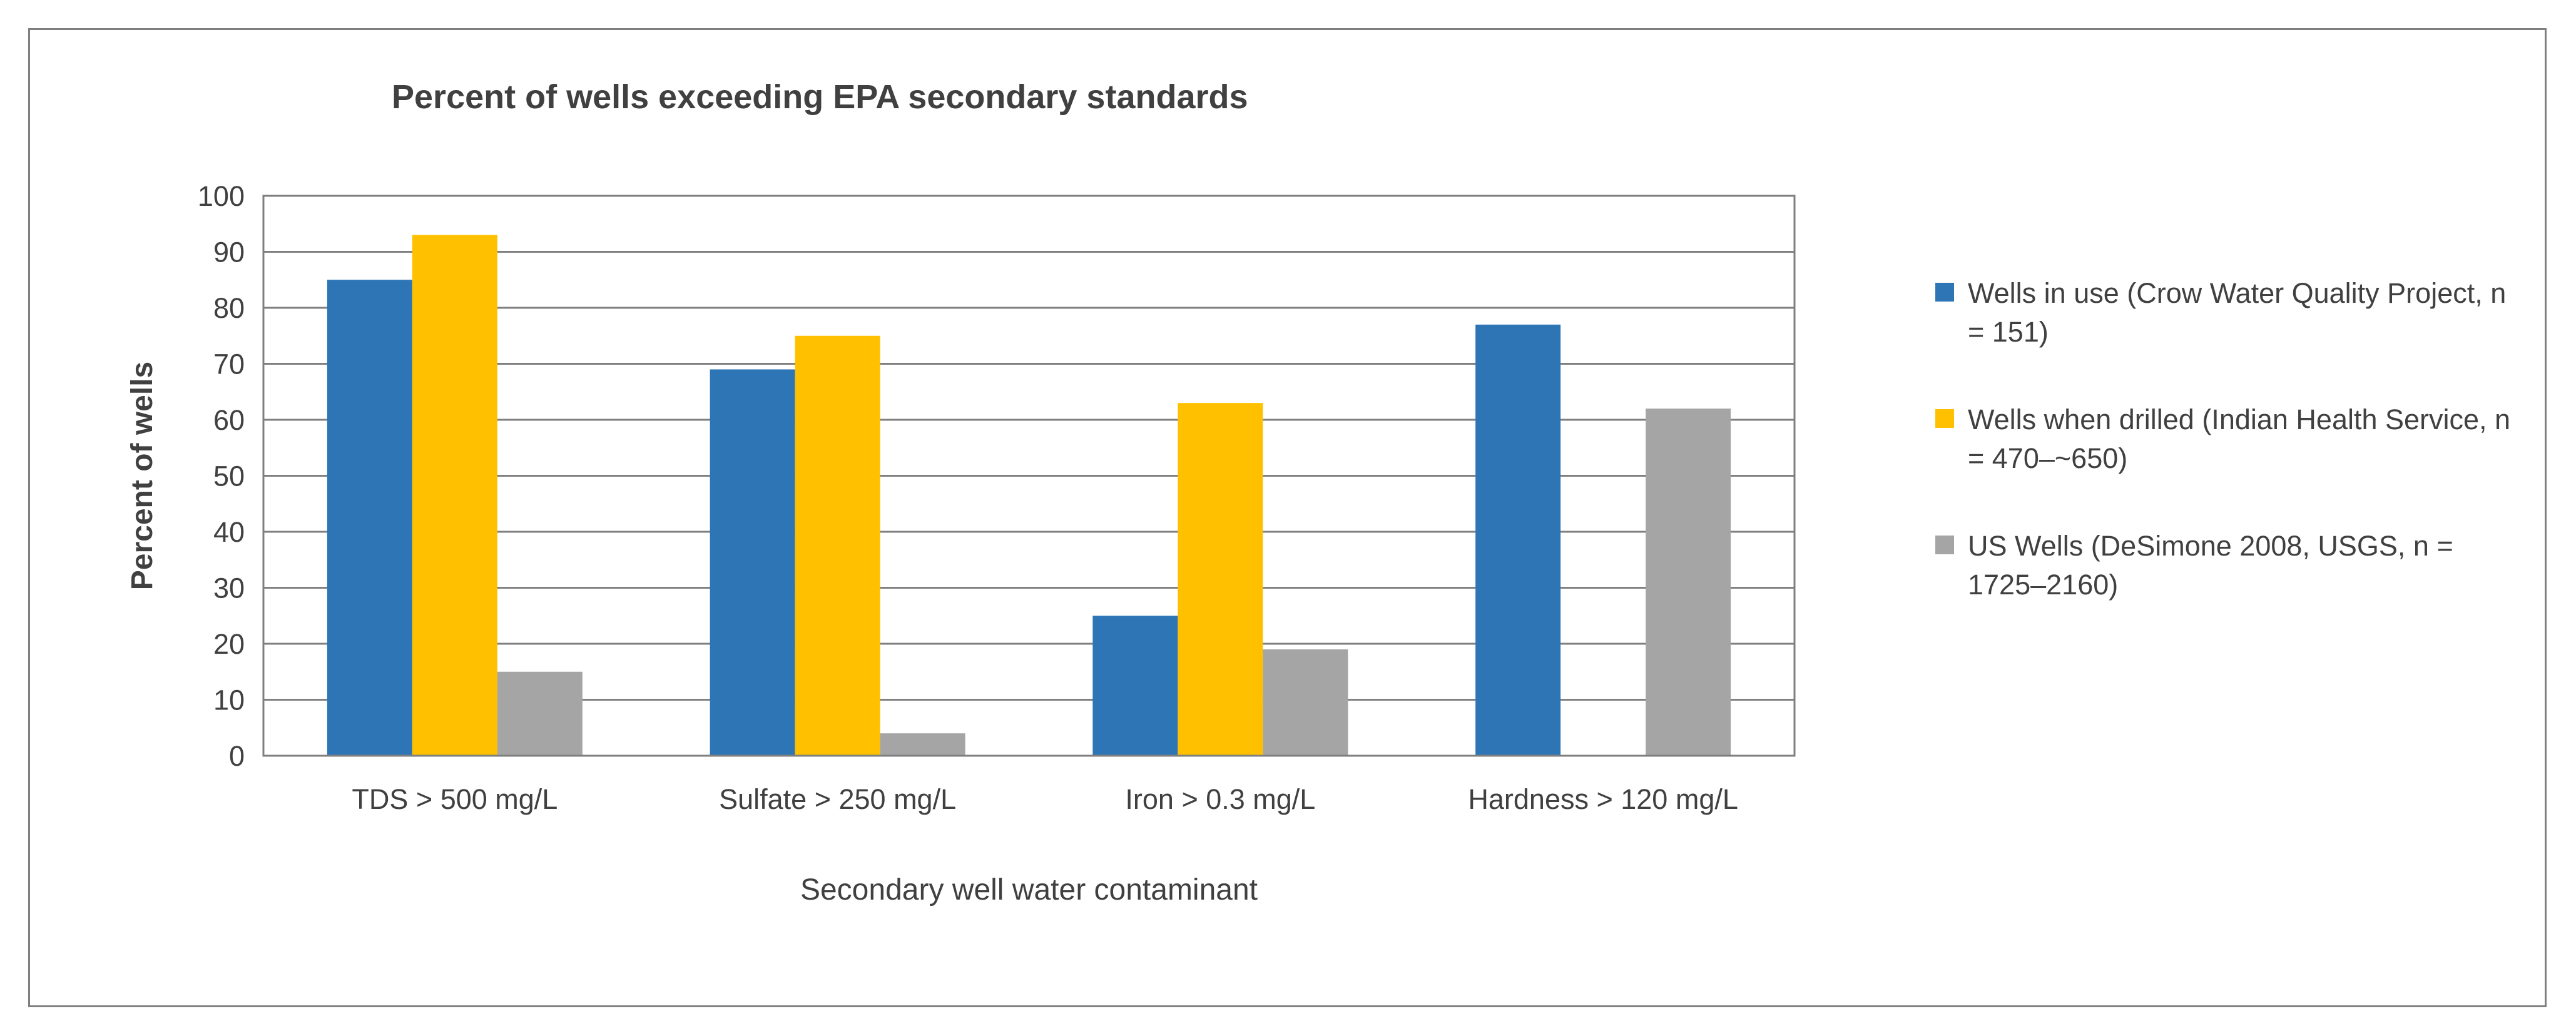  Describe the element at coordinates (222, 196) in the screenshot. I see `y-tick-label: 100` at that location.